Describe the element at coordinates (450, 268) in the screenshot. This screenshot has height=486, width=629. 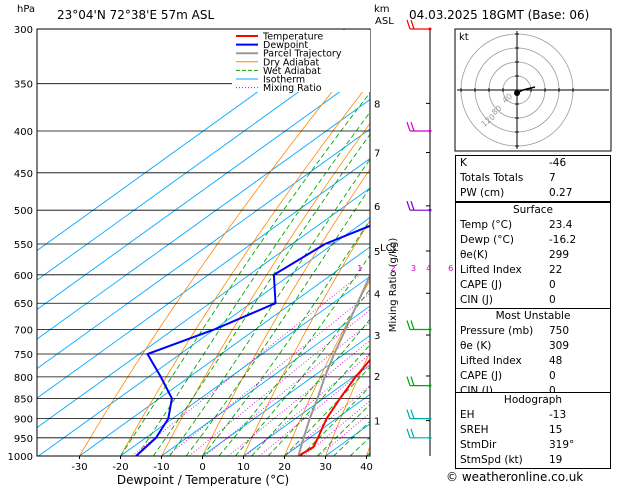
I see `mixing-ratio-label: 6` at that location.